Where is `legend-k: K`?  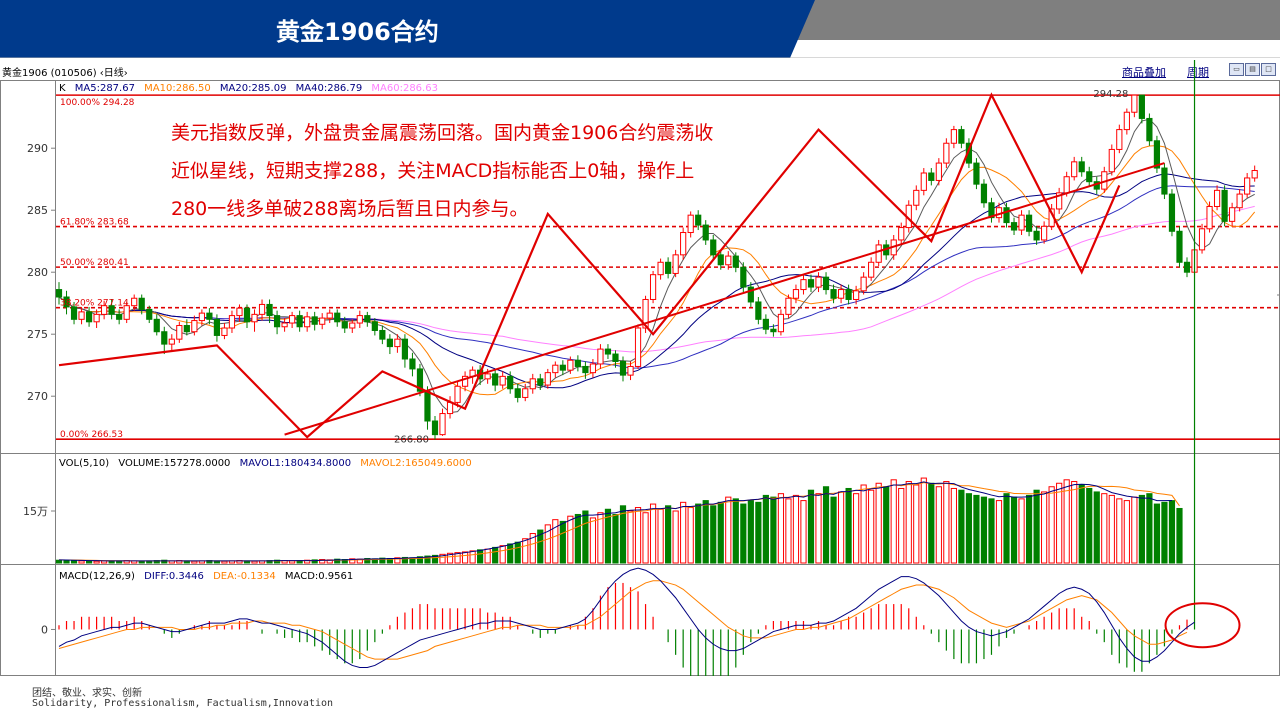 legend-k: K is located at coordinates (62, 88).